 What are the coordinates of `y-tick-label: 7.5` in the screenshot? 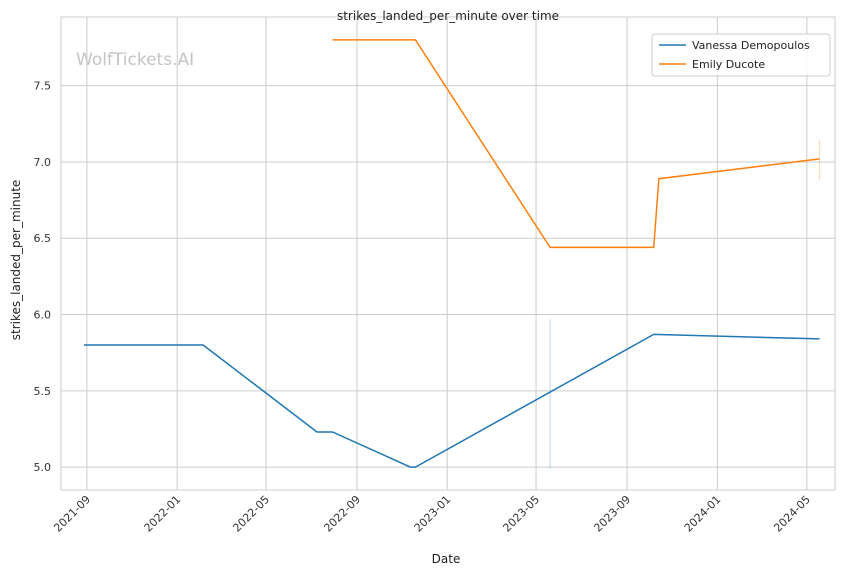 It's located at (43, 86).